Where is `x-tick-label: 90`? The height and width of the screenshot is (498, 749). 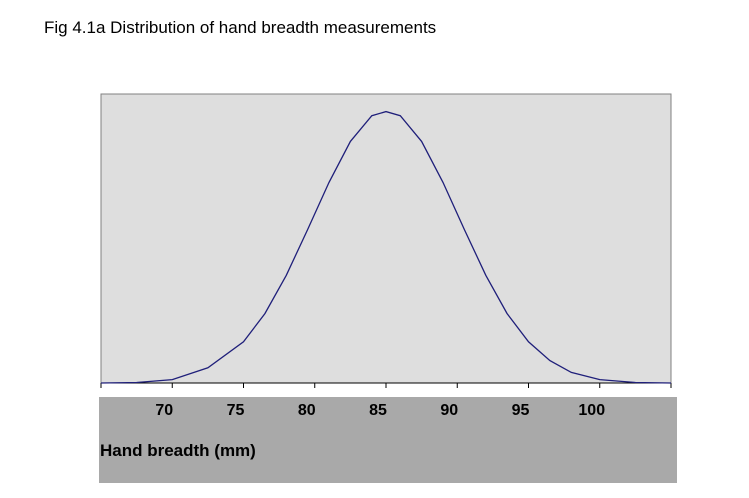 x-tick-label: 90 is located at coordinates (449, 410).